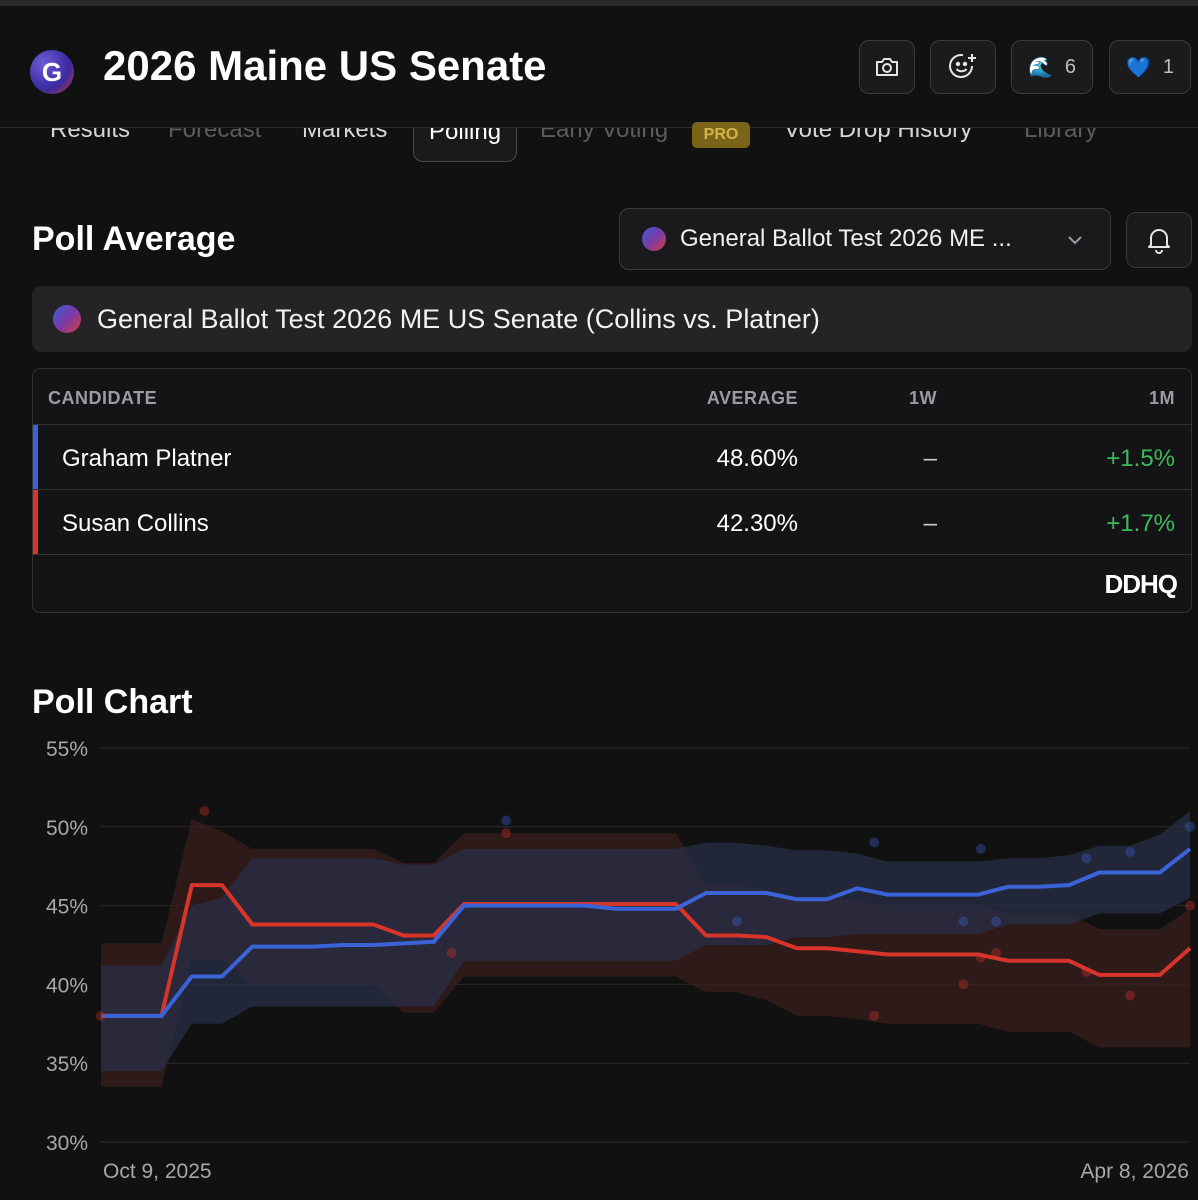 The image size is (1198, 1200). I want to click on blue-heart-emoji-icon: 💙, so click(1138, 67).